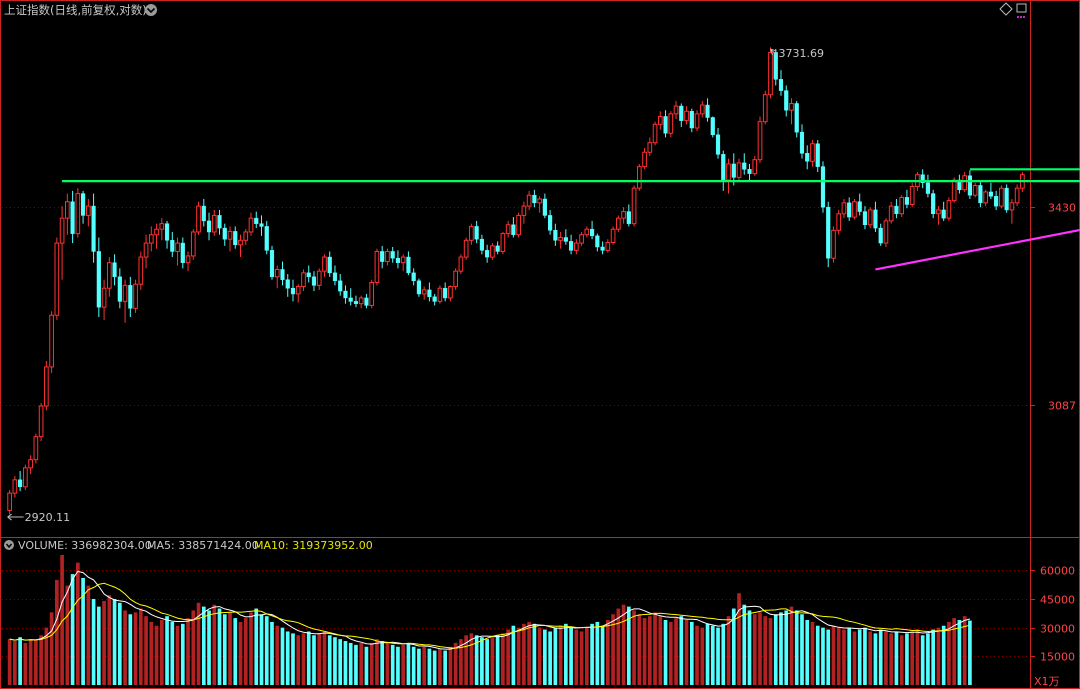 This screenshot has height=689, width=1080. I want to click on y-tick-label: 3430, so click(1062, 208).